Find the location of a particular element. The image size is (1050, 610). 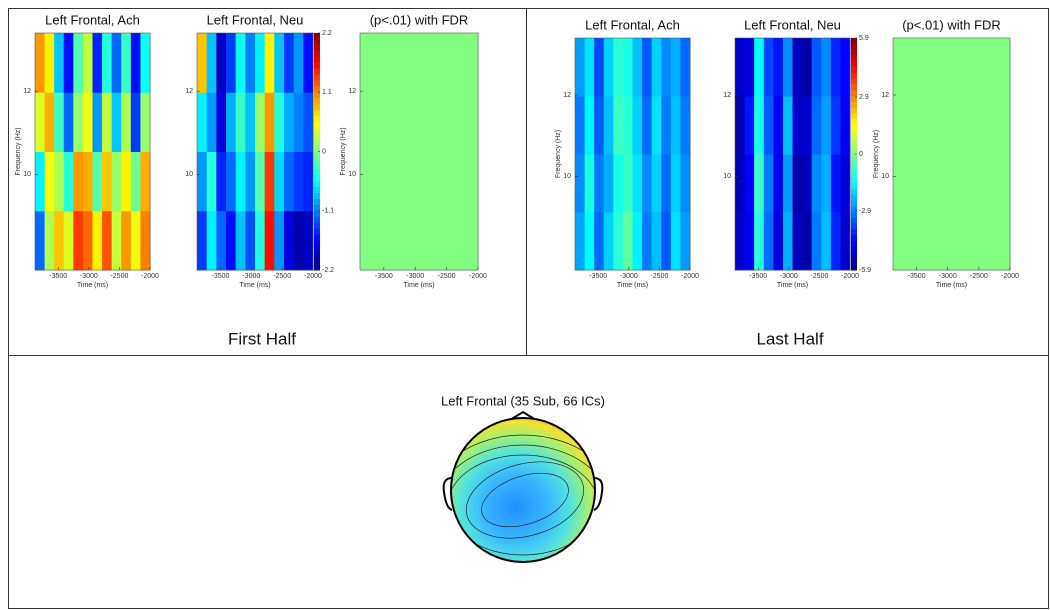

y-axis-label: Frequency (Hz) is located at coordinates (558, 154).